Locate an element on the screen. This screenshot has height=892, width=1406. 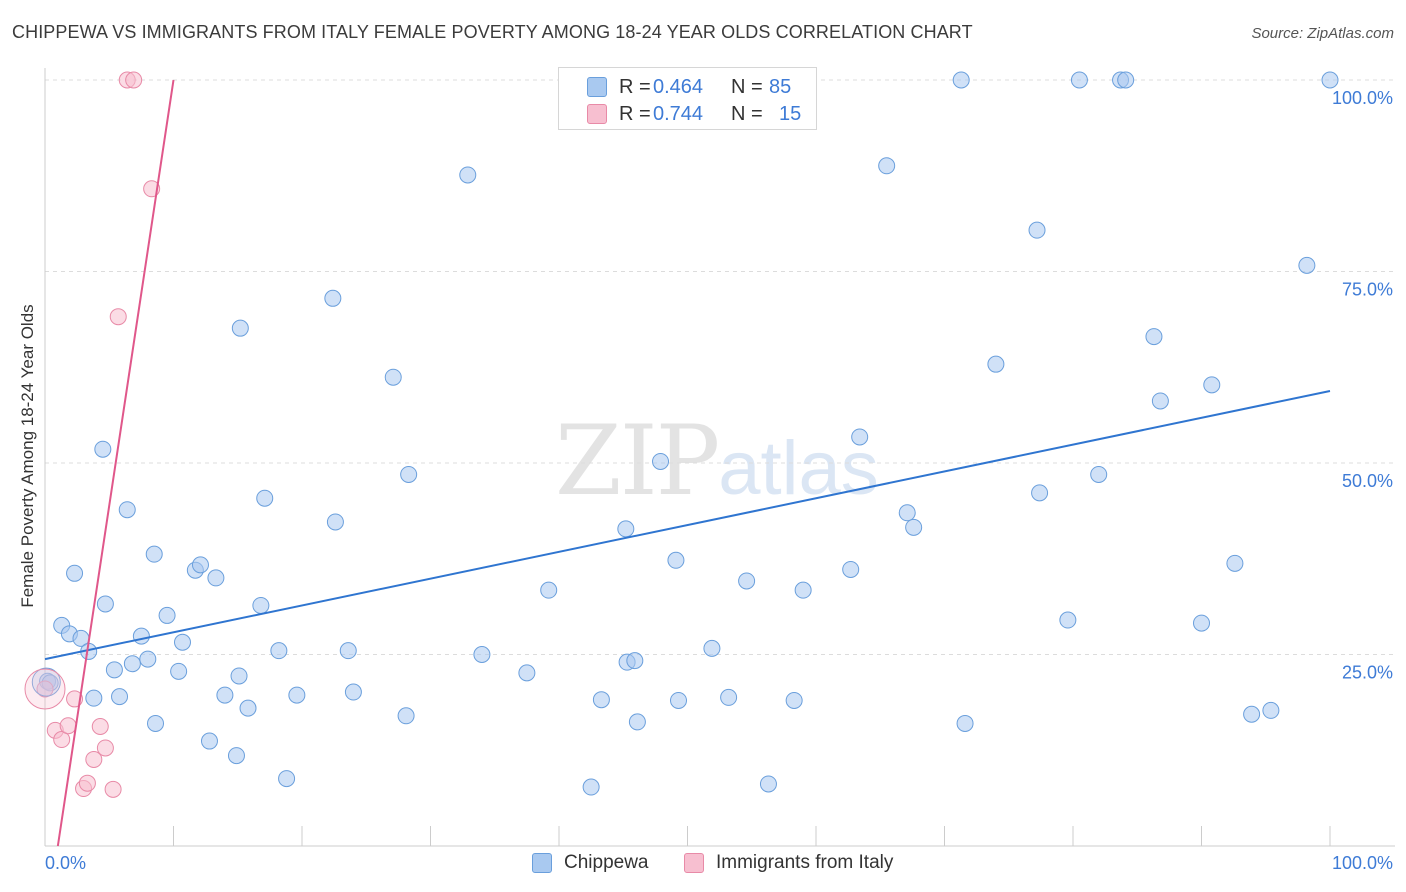
y-tick-label: 75.0% is located at coordinates (1367, 290).